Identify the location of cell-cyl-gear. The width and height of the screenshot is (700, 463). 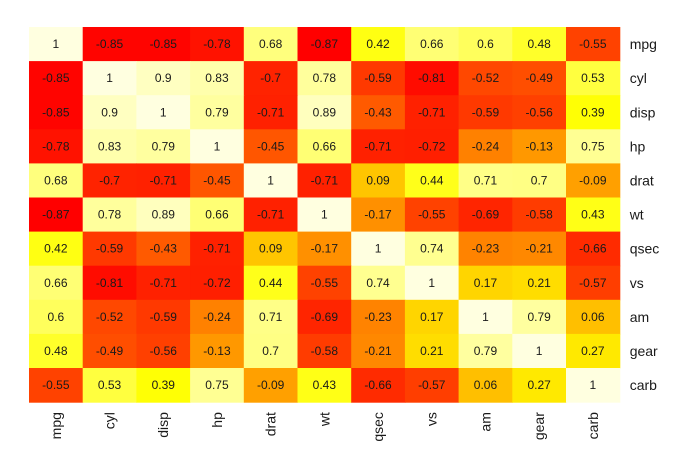
(539, 78).